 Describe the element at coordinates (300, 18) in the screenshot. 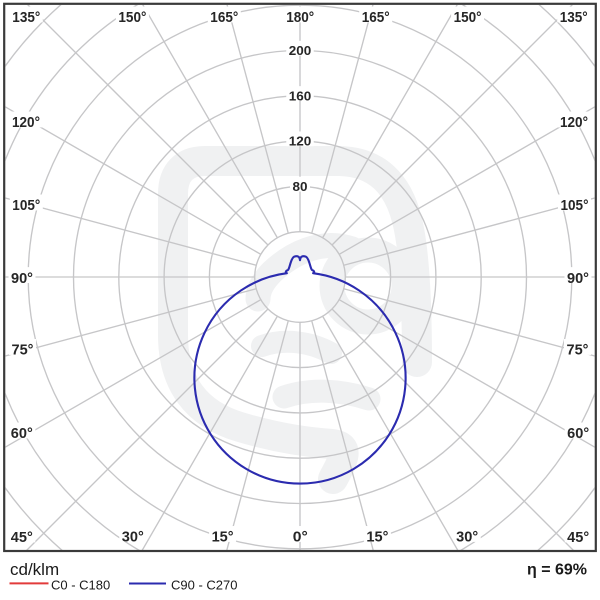

I see `svg-text: 180°` at that location.